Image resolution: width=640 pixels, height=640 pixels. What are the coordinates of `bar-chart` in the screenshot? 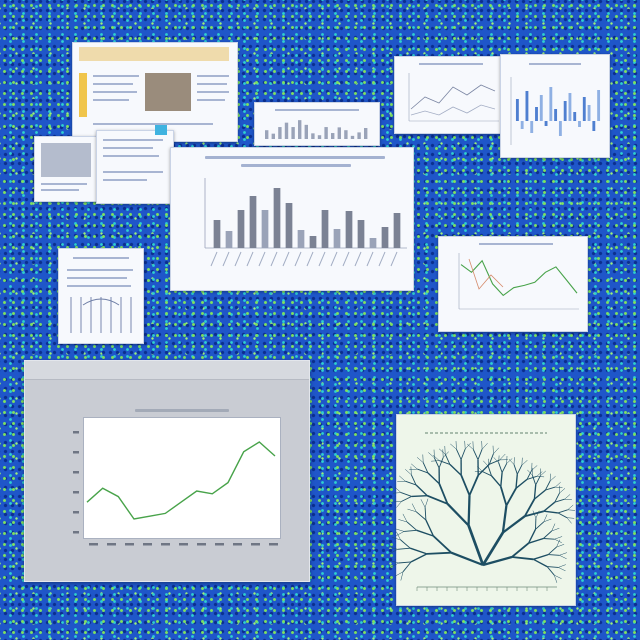 It's located at (305, 222).